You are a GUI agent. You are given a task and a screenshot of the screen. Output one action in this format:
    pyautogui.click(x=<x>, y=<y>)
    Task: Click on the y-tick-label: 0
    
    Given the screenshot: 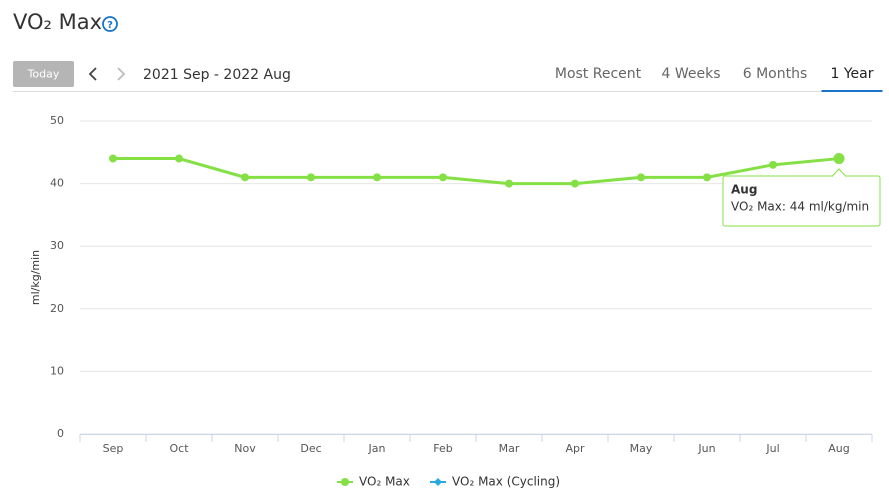 What is the action you would take?
    pyautogui.click(x=60, y=433)
    